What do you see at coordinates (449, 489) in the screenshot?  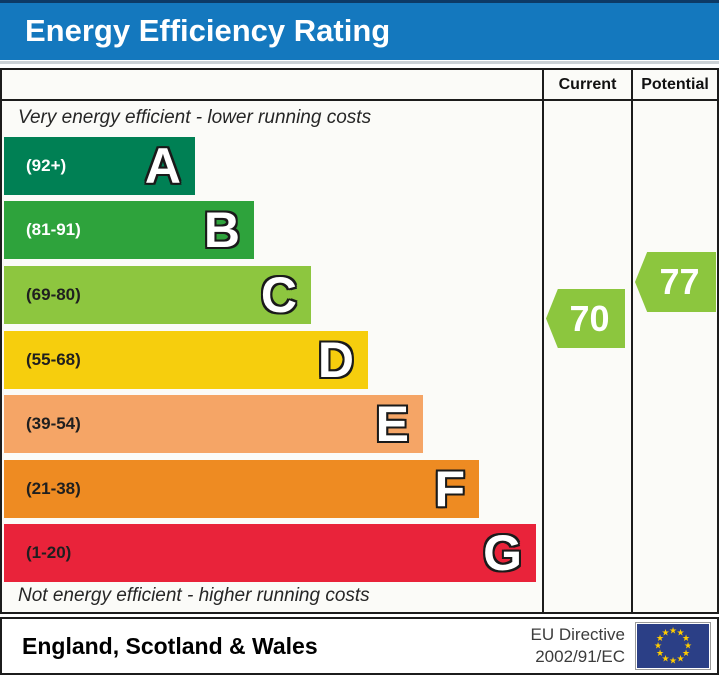 I see `band-f-letter: F` at bounding box center [449, 489].